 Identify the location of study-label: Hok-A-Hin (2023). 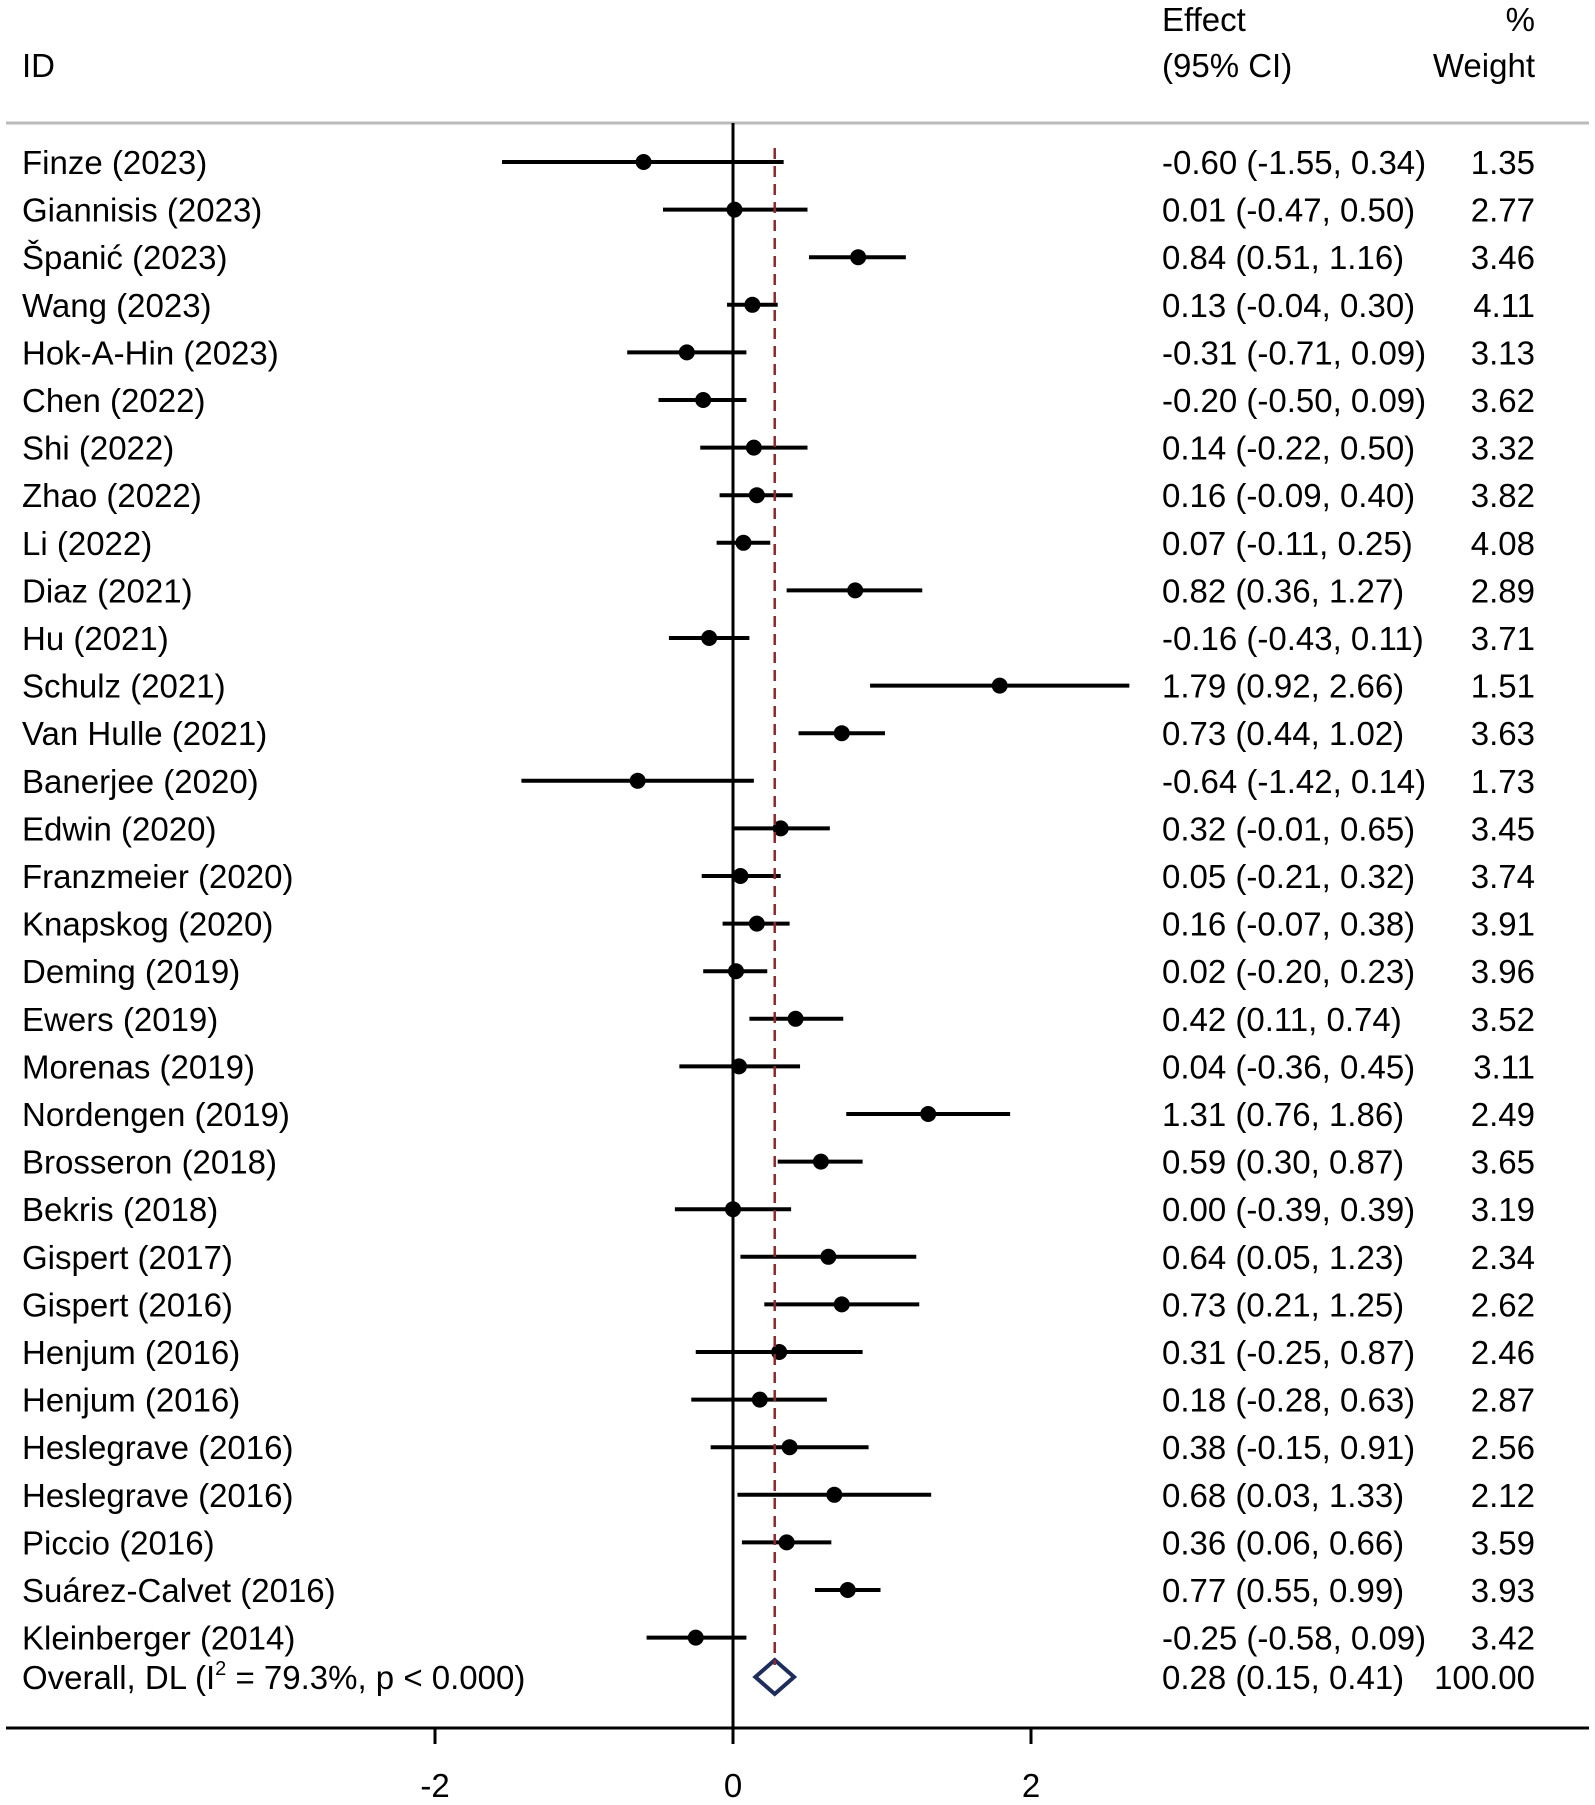
(150, 352).